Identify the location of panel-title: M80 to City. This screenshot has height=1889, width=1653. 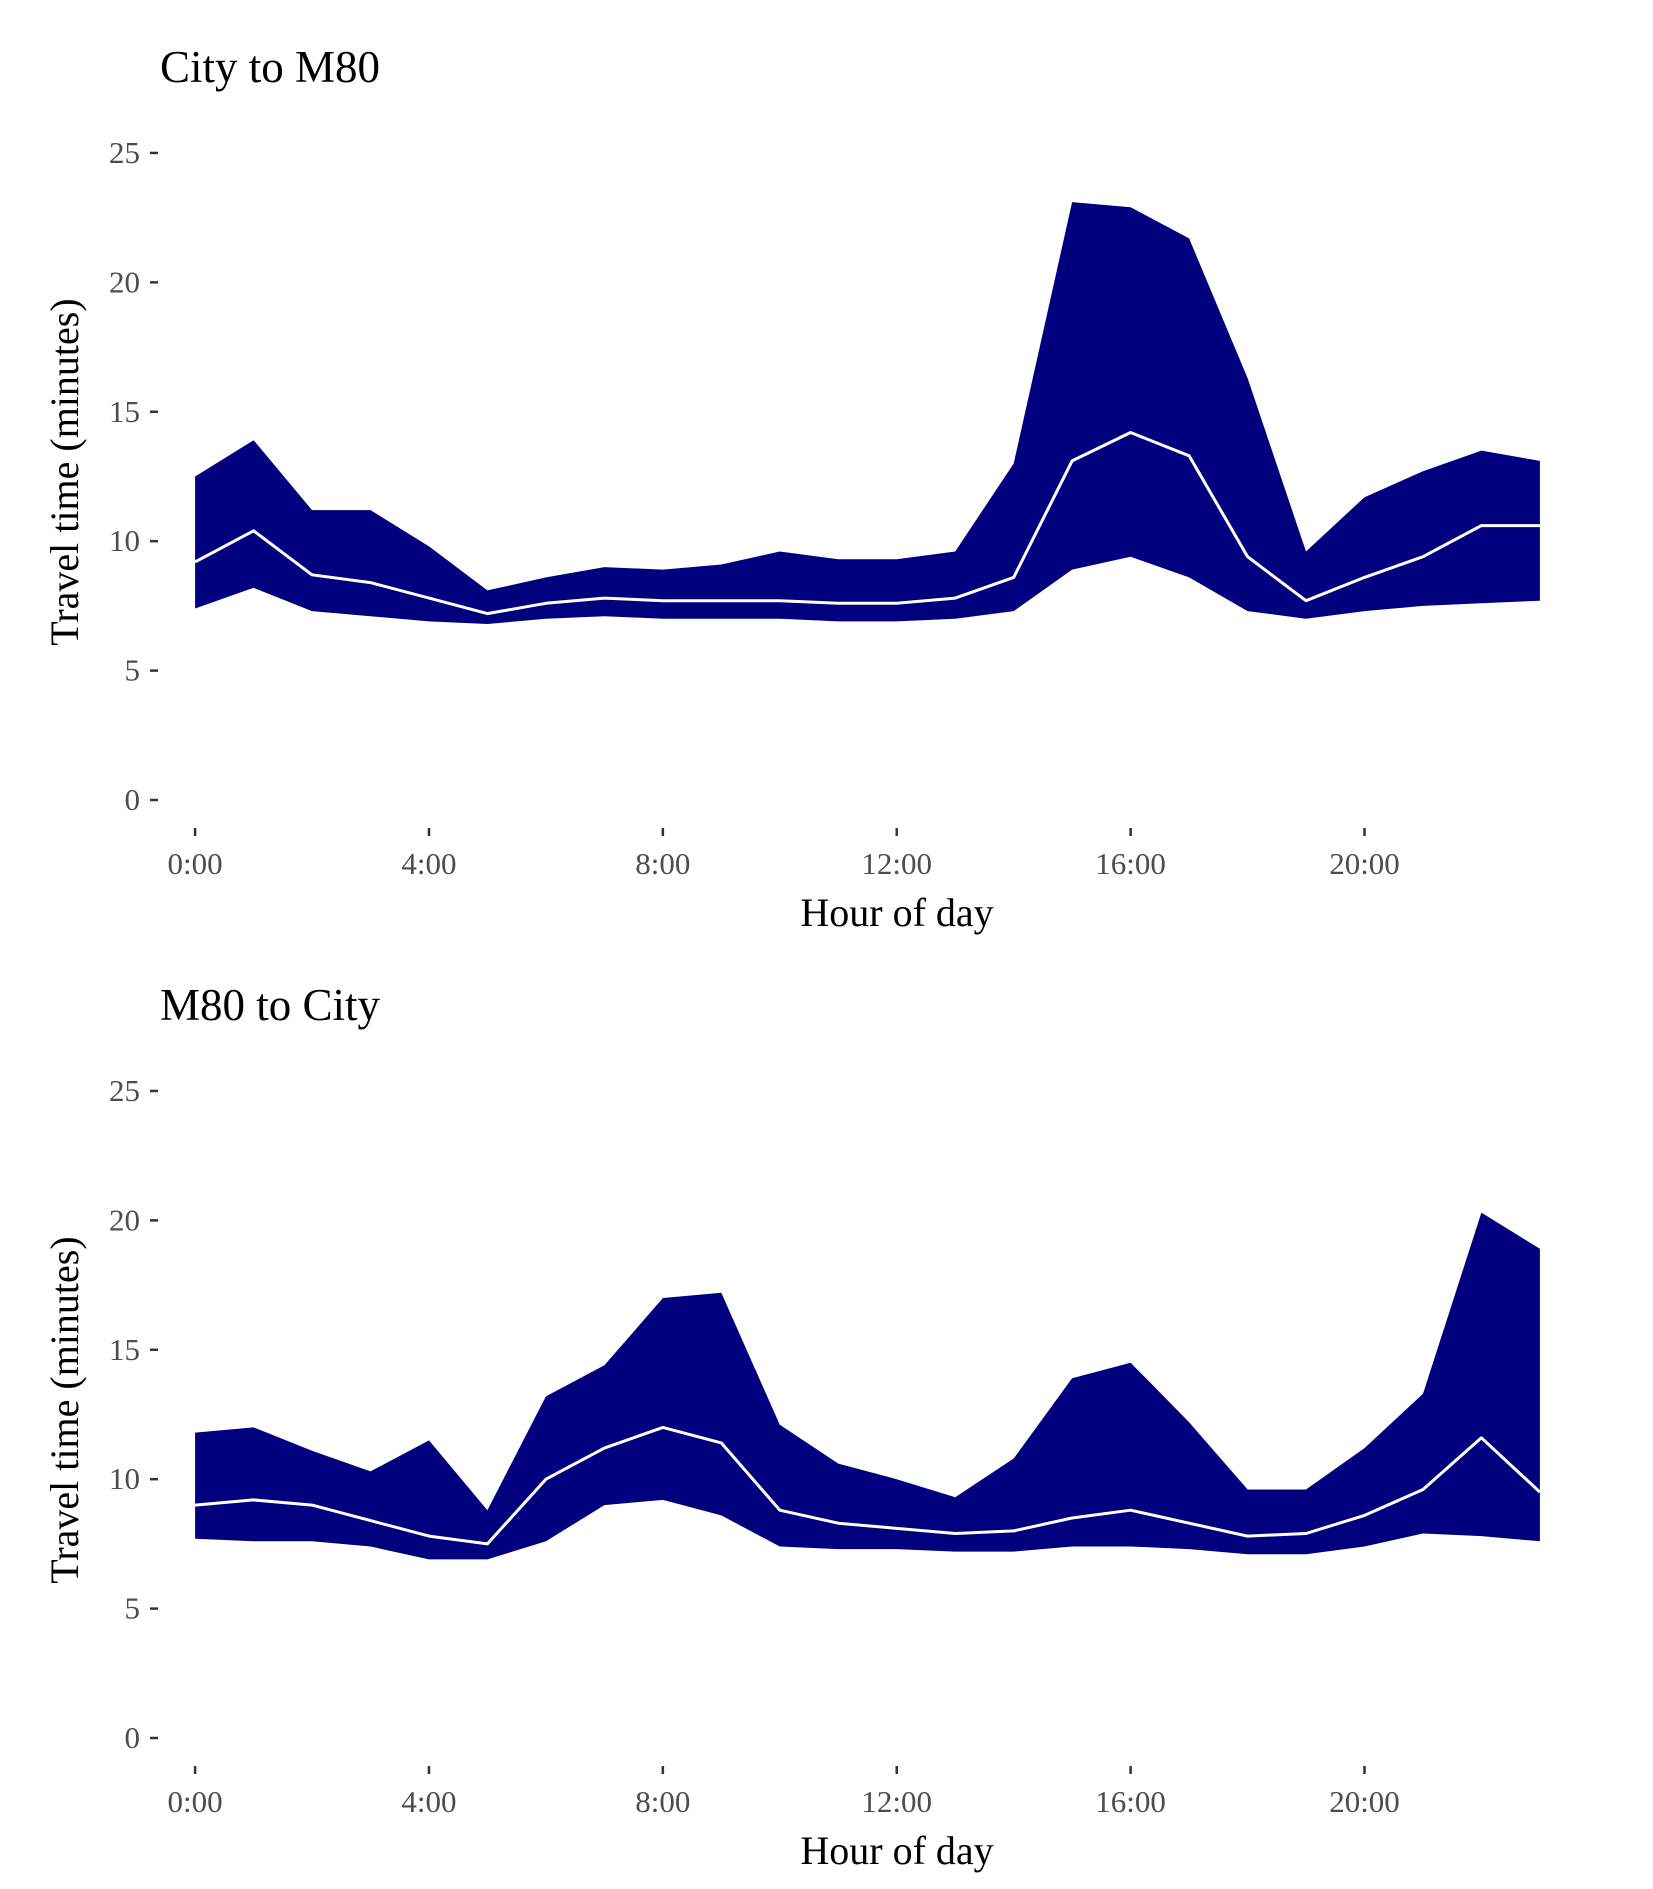
(270, 1005).